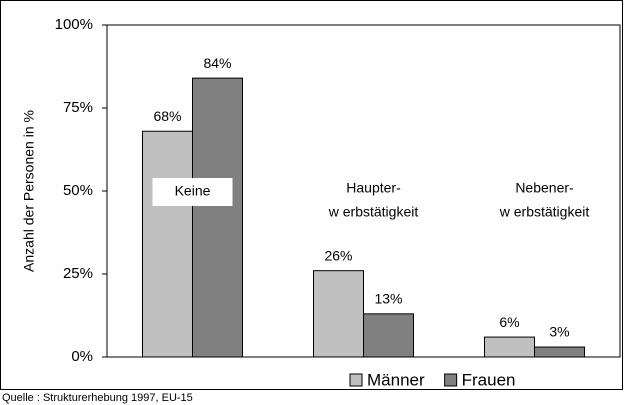 The height and width of the screenshot is (405, 624). I want to click on value-label: 3%, so click(559, 332).